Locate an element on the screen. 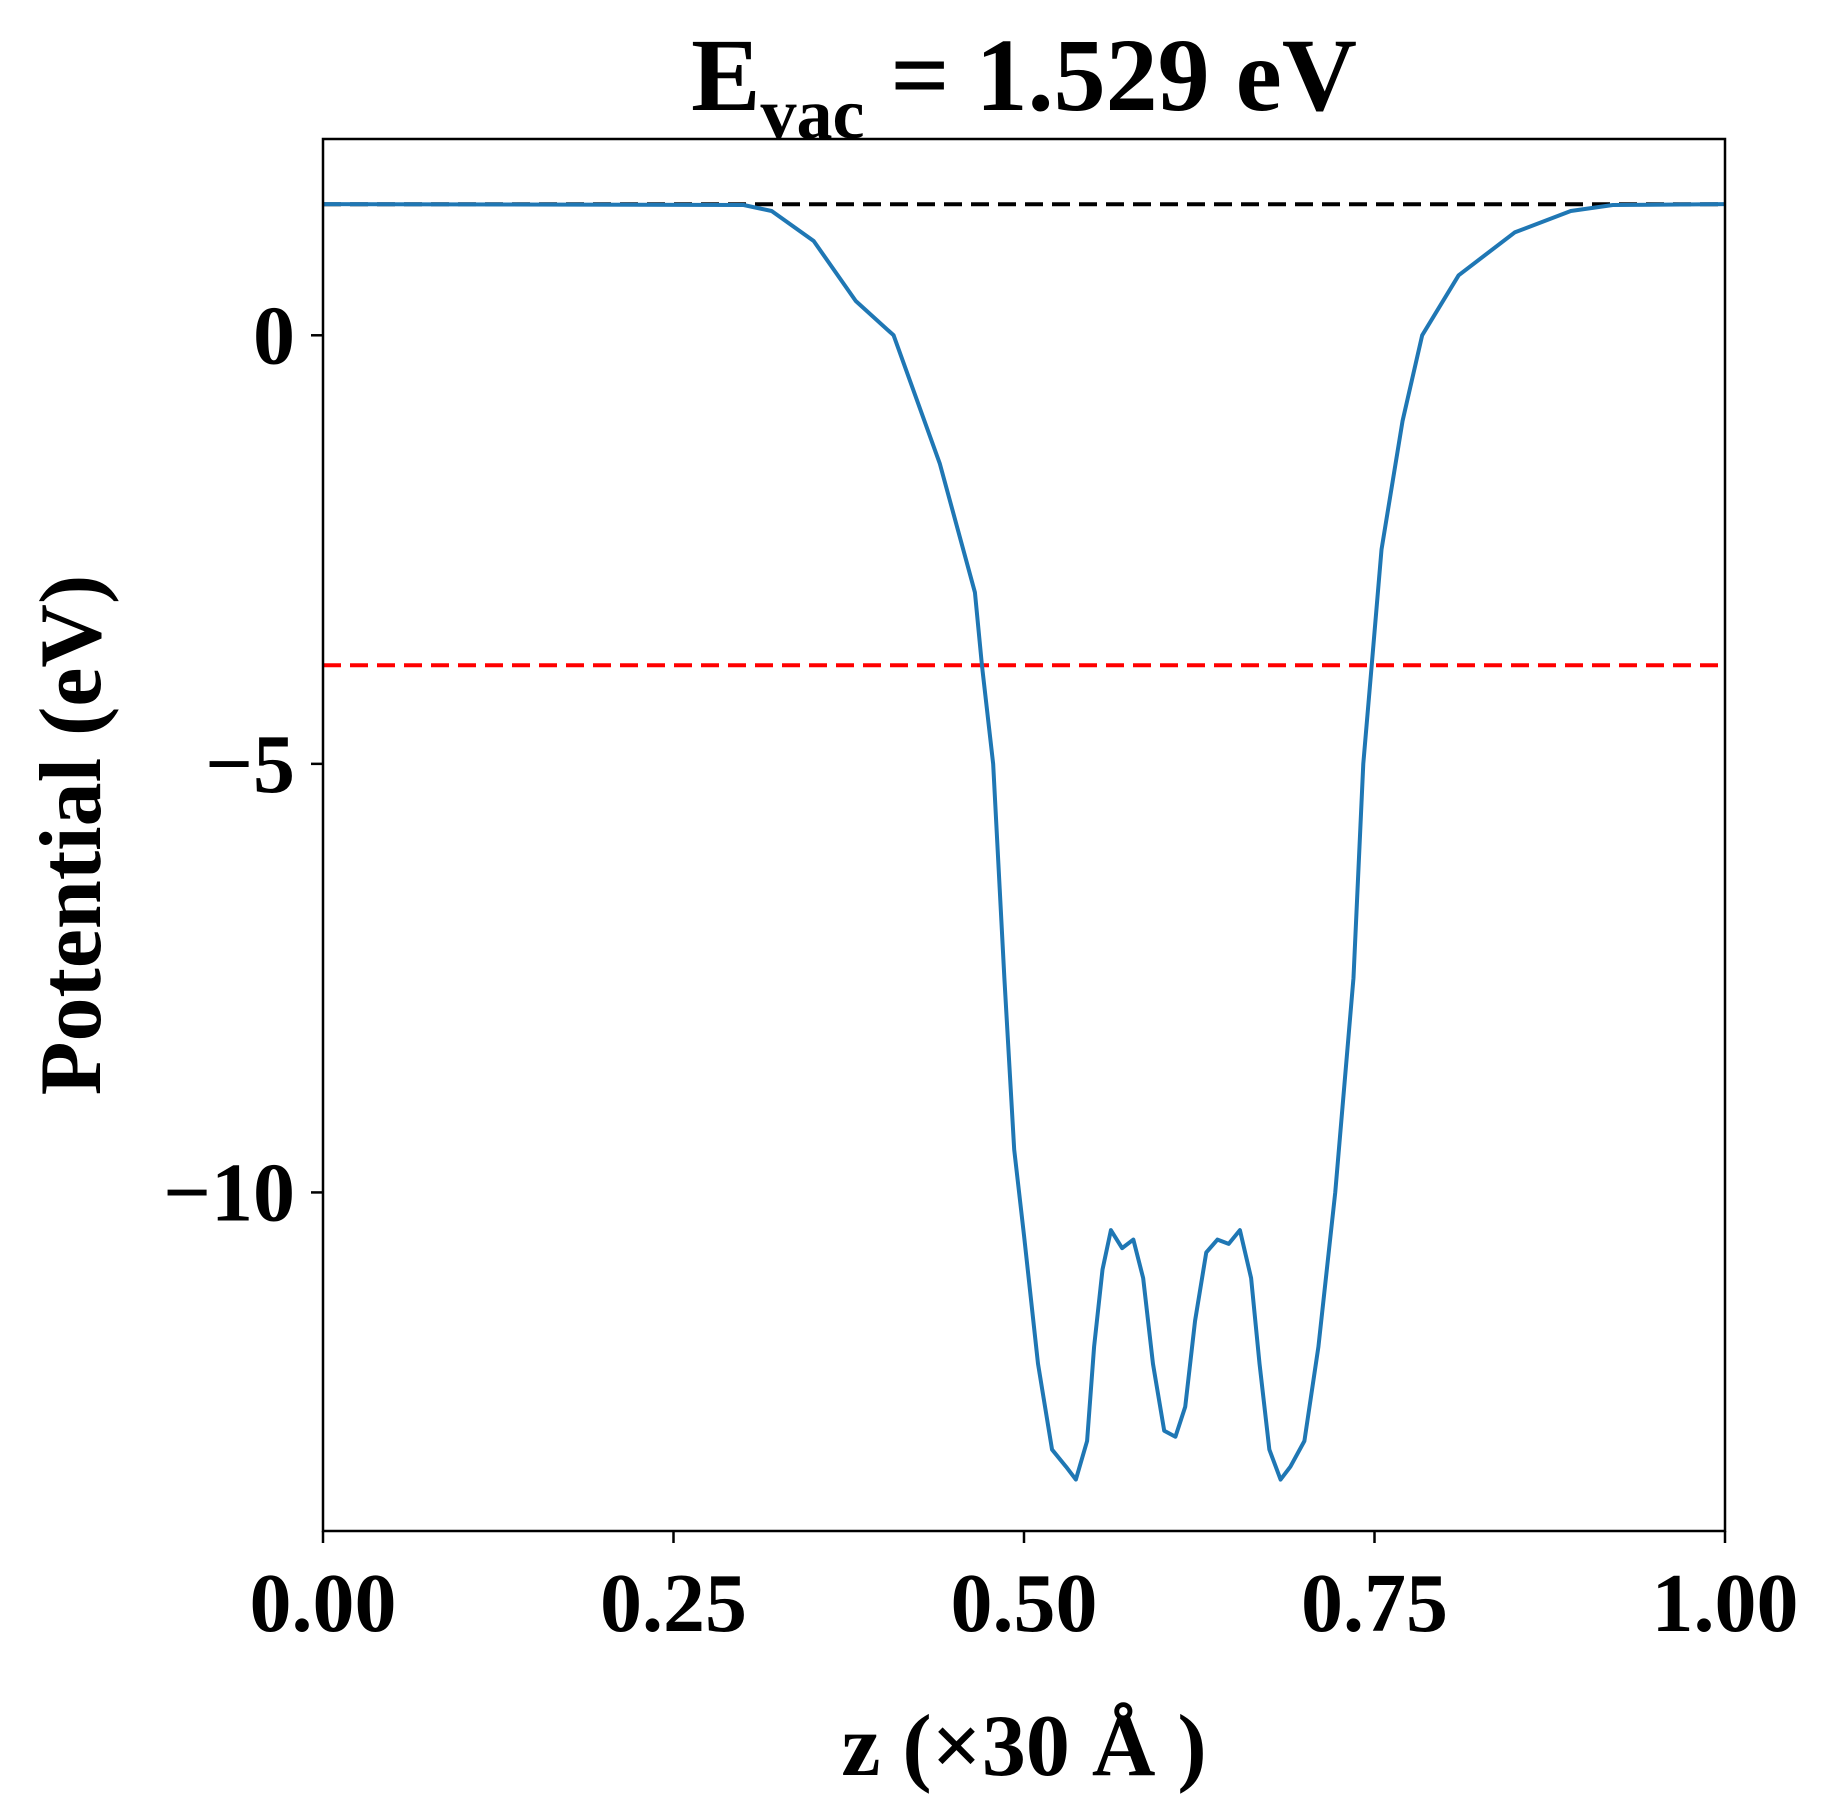  title-text: = 1.529 eV is located at coordinates (1110, 75).